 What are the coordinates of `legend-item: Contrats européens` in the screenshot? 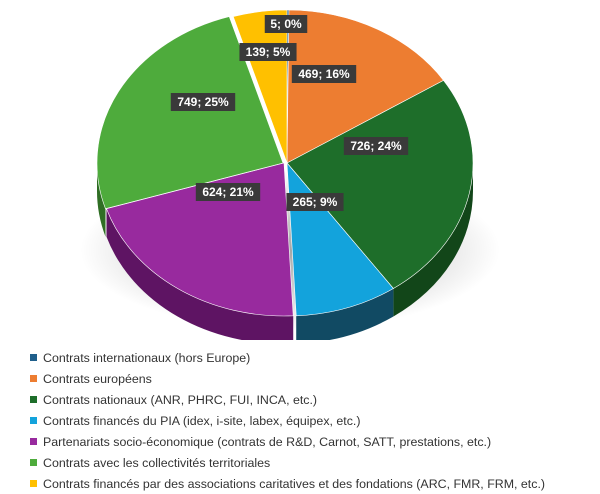 It's located at (287, 378).